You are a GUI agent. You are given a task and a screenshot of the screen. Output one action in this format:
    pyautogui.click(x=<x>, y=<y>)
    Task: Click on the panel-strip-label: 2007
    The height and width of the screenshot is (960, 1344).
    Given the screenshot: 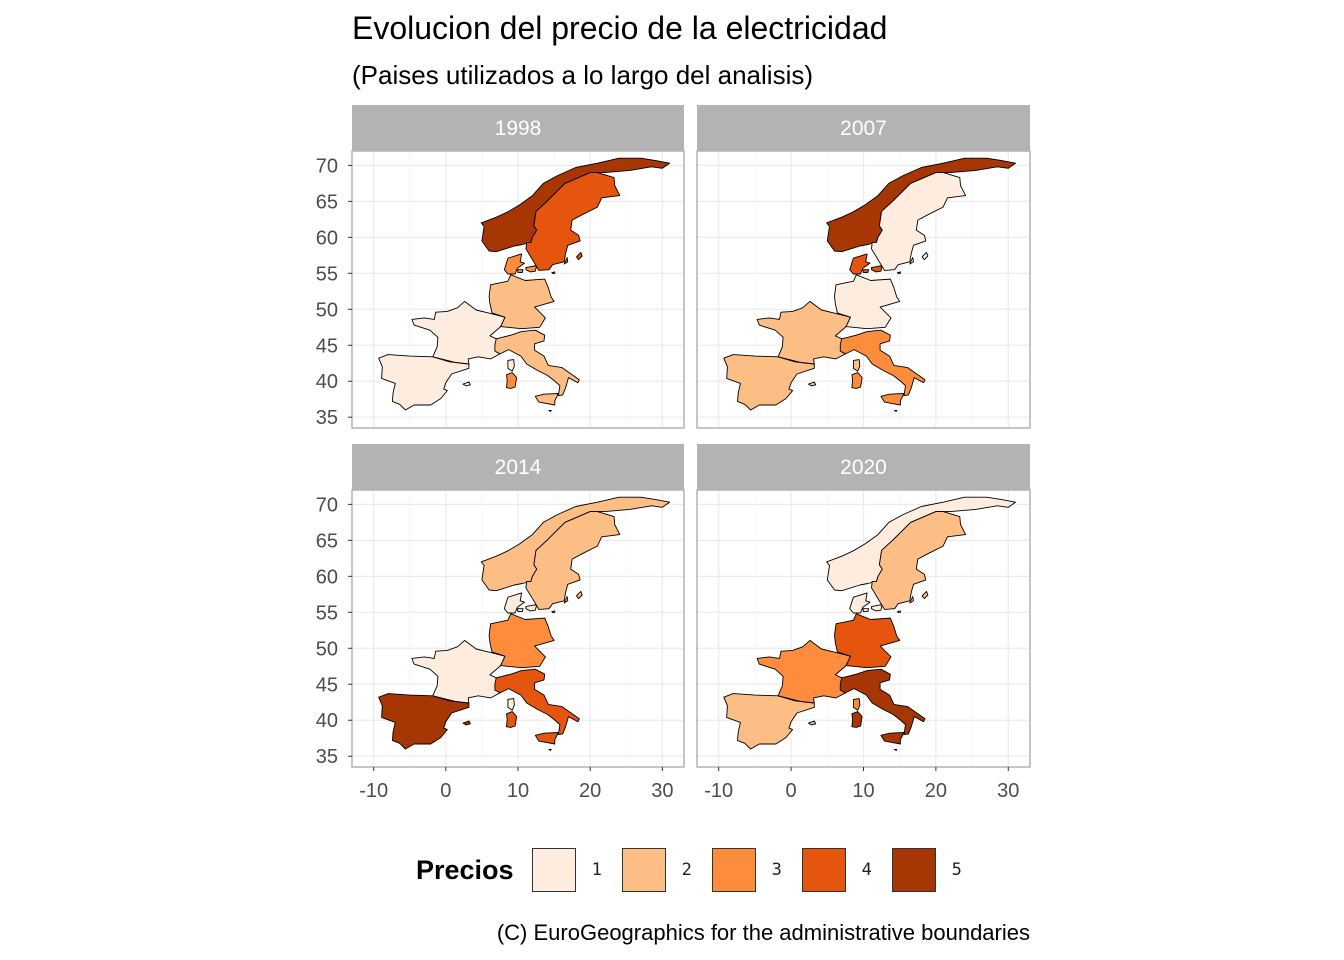 What is the action you would take?
    pyautogui.click(x=863, y=128)
    